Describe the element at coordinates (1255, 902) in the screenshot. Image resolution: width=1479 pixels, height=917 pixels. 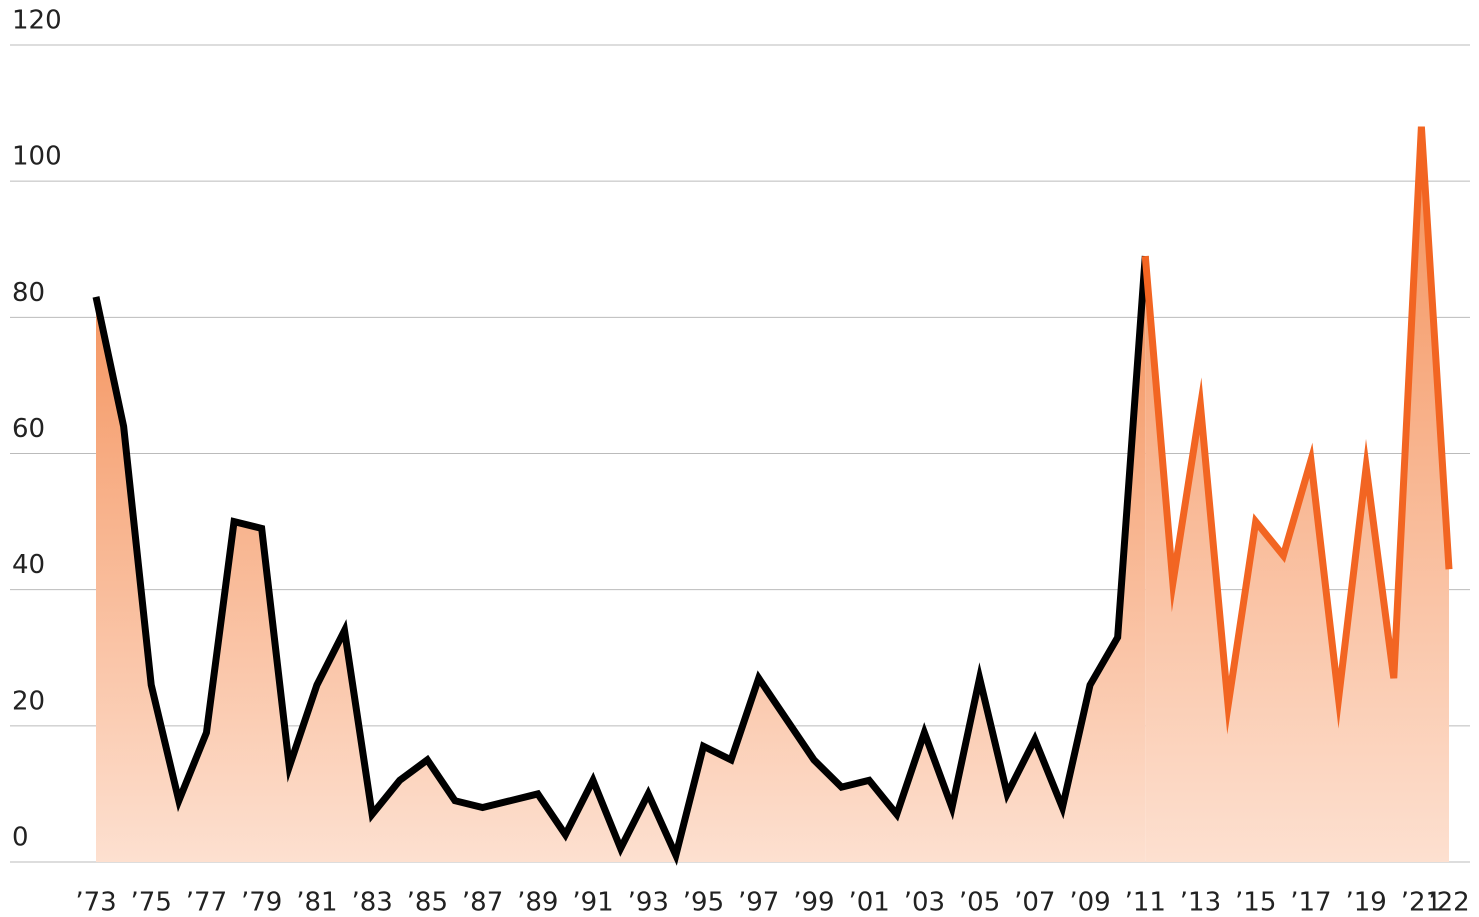
I see `x-tick-label: ’15` at that location.